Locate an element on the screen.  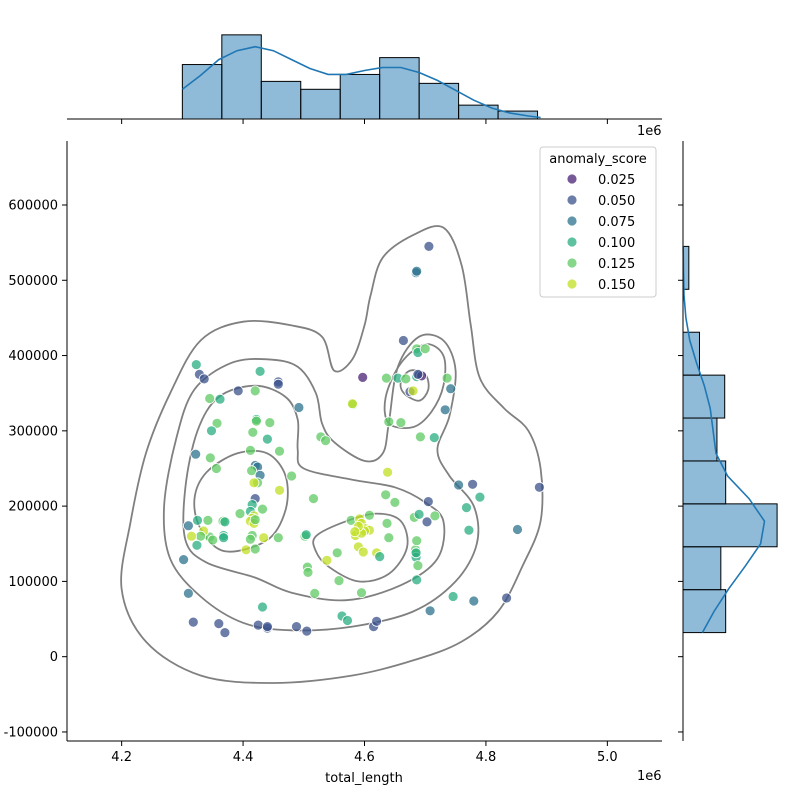
legend-title: anomaly_score is located at coordinates (598, 159).